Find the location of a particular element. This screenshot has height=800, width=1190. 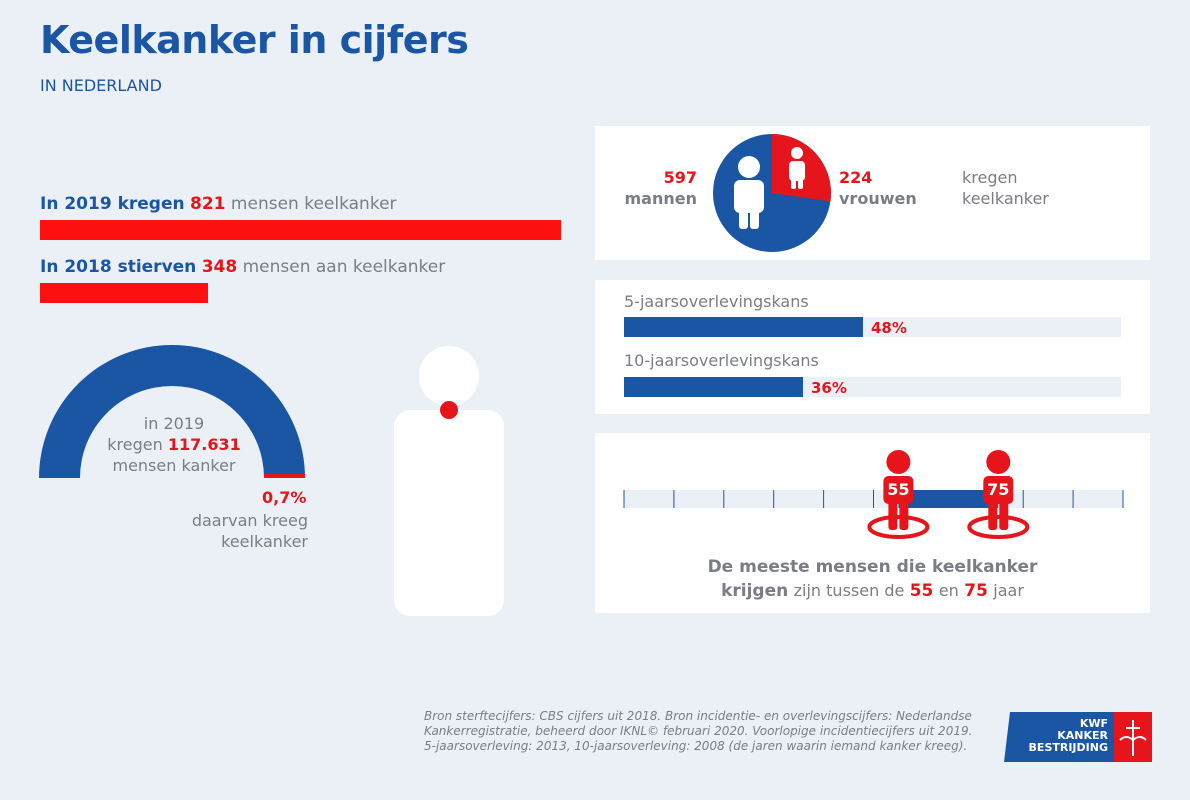

age-low-label: 55 is located at coordinates (898, 489).